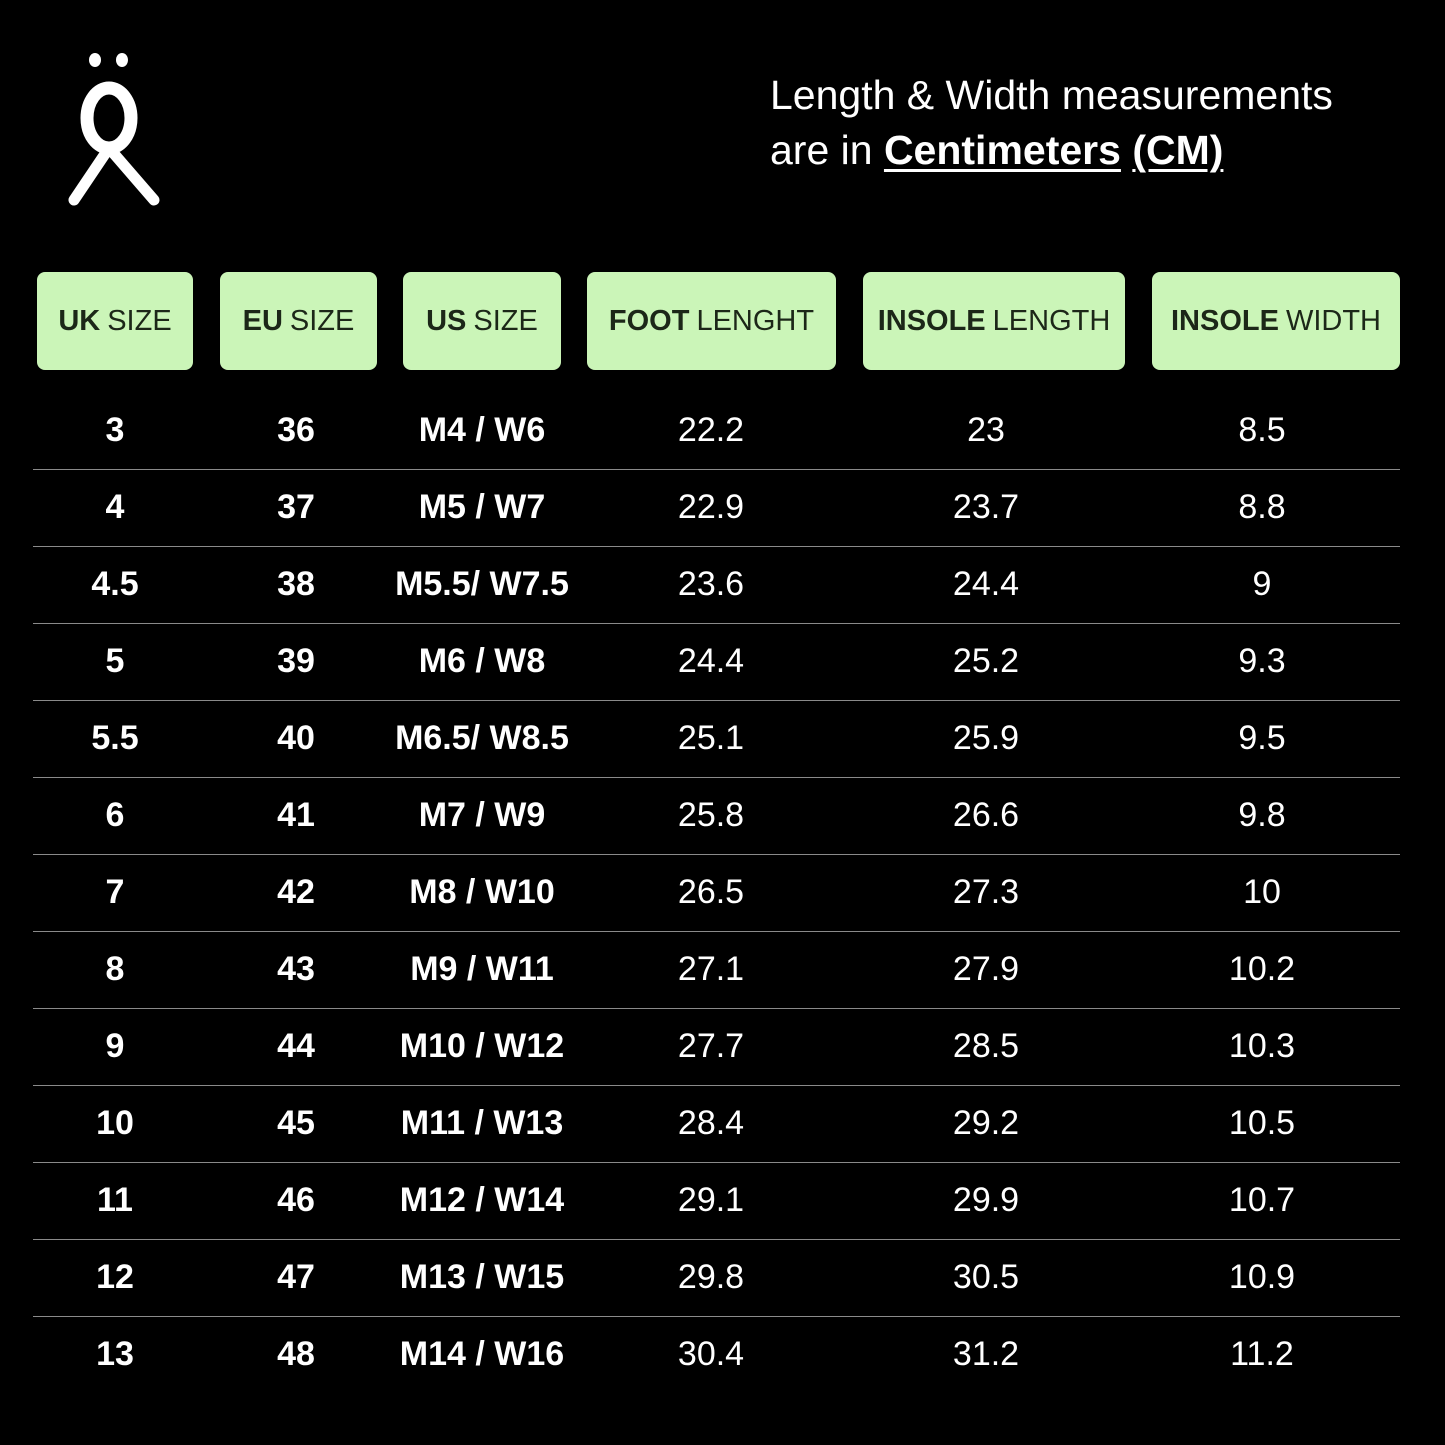  Describe the element at coordinates (482, 1123) in the screenshot. I see `table-cell: M11 / W13` at that location.